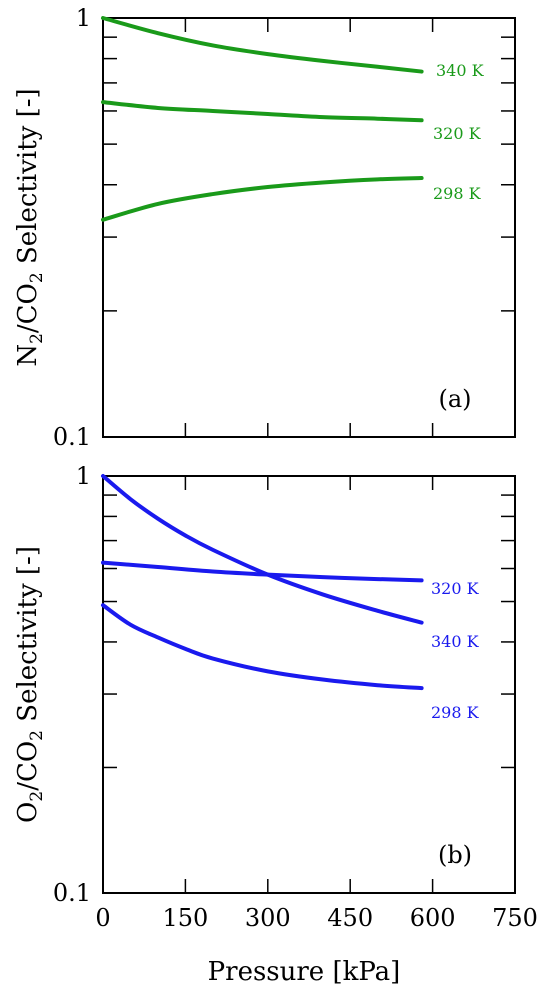 The image size is (550, 992). What do you see at coordinates (515, 918) in the screenshot?
I see `x-tick-label: 750` at bounding box center [515, 918].